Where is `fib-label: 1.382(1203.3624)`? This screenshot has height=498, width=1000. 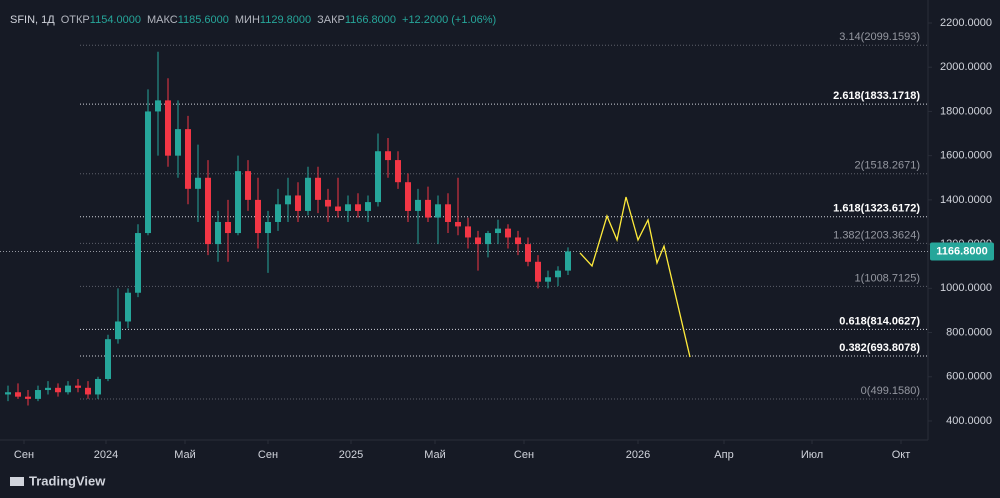 fib-label: 1.382(1203.3624) is located at coordinates (876, 235).